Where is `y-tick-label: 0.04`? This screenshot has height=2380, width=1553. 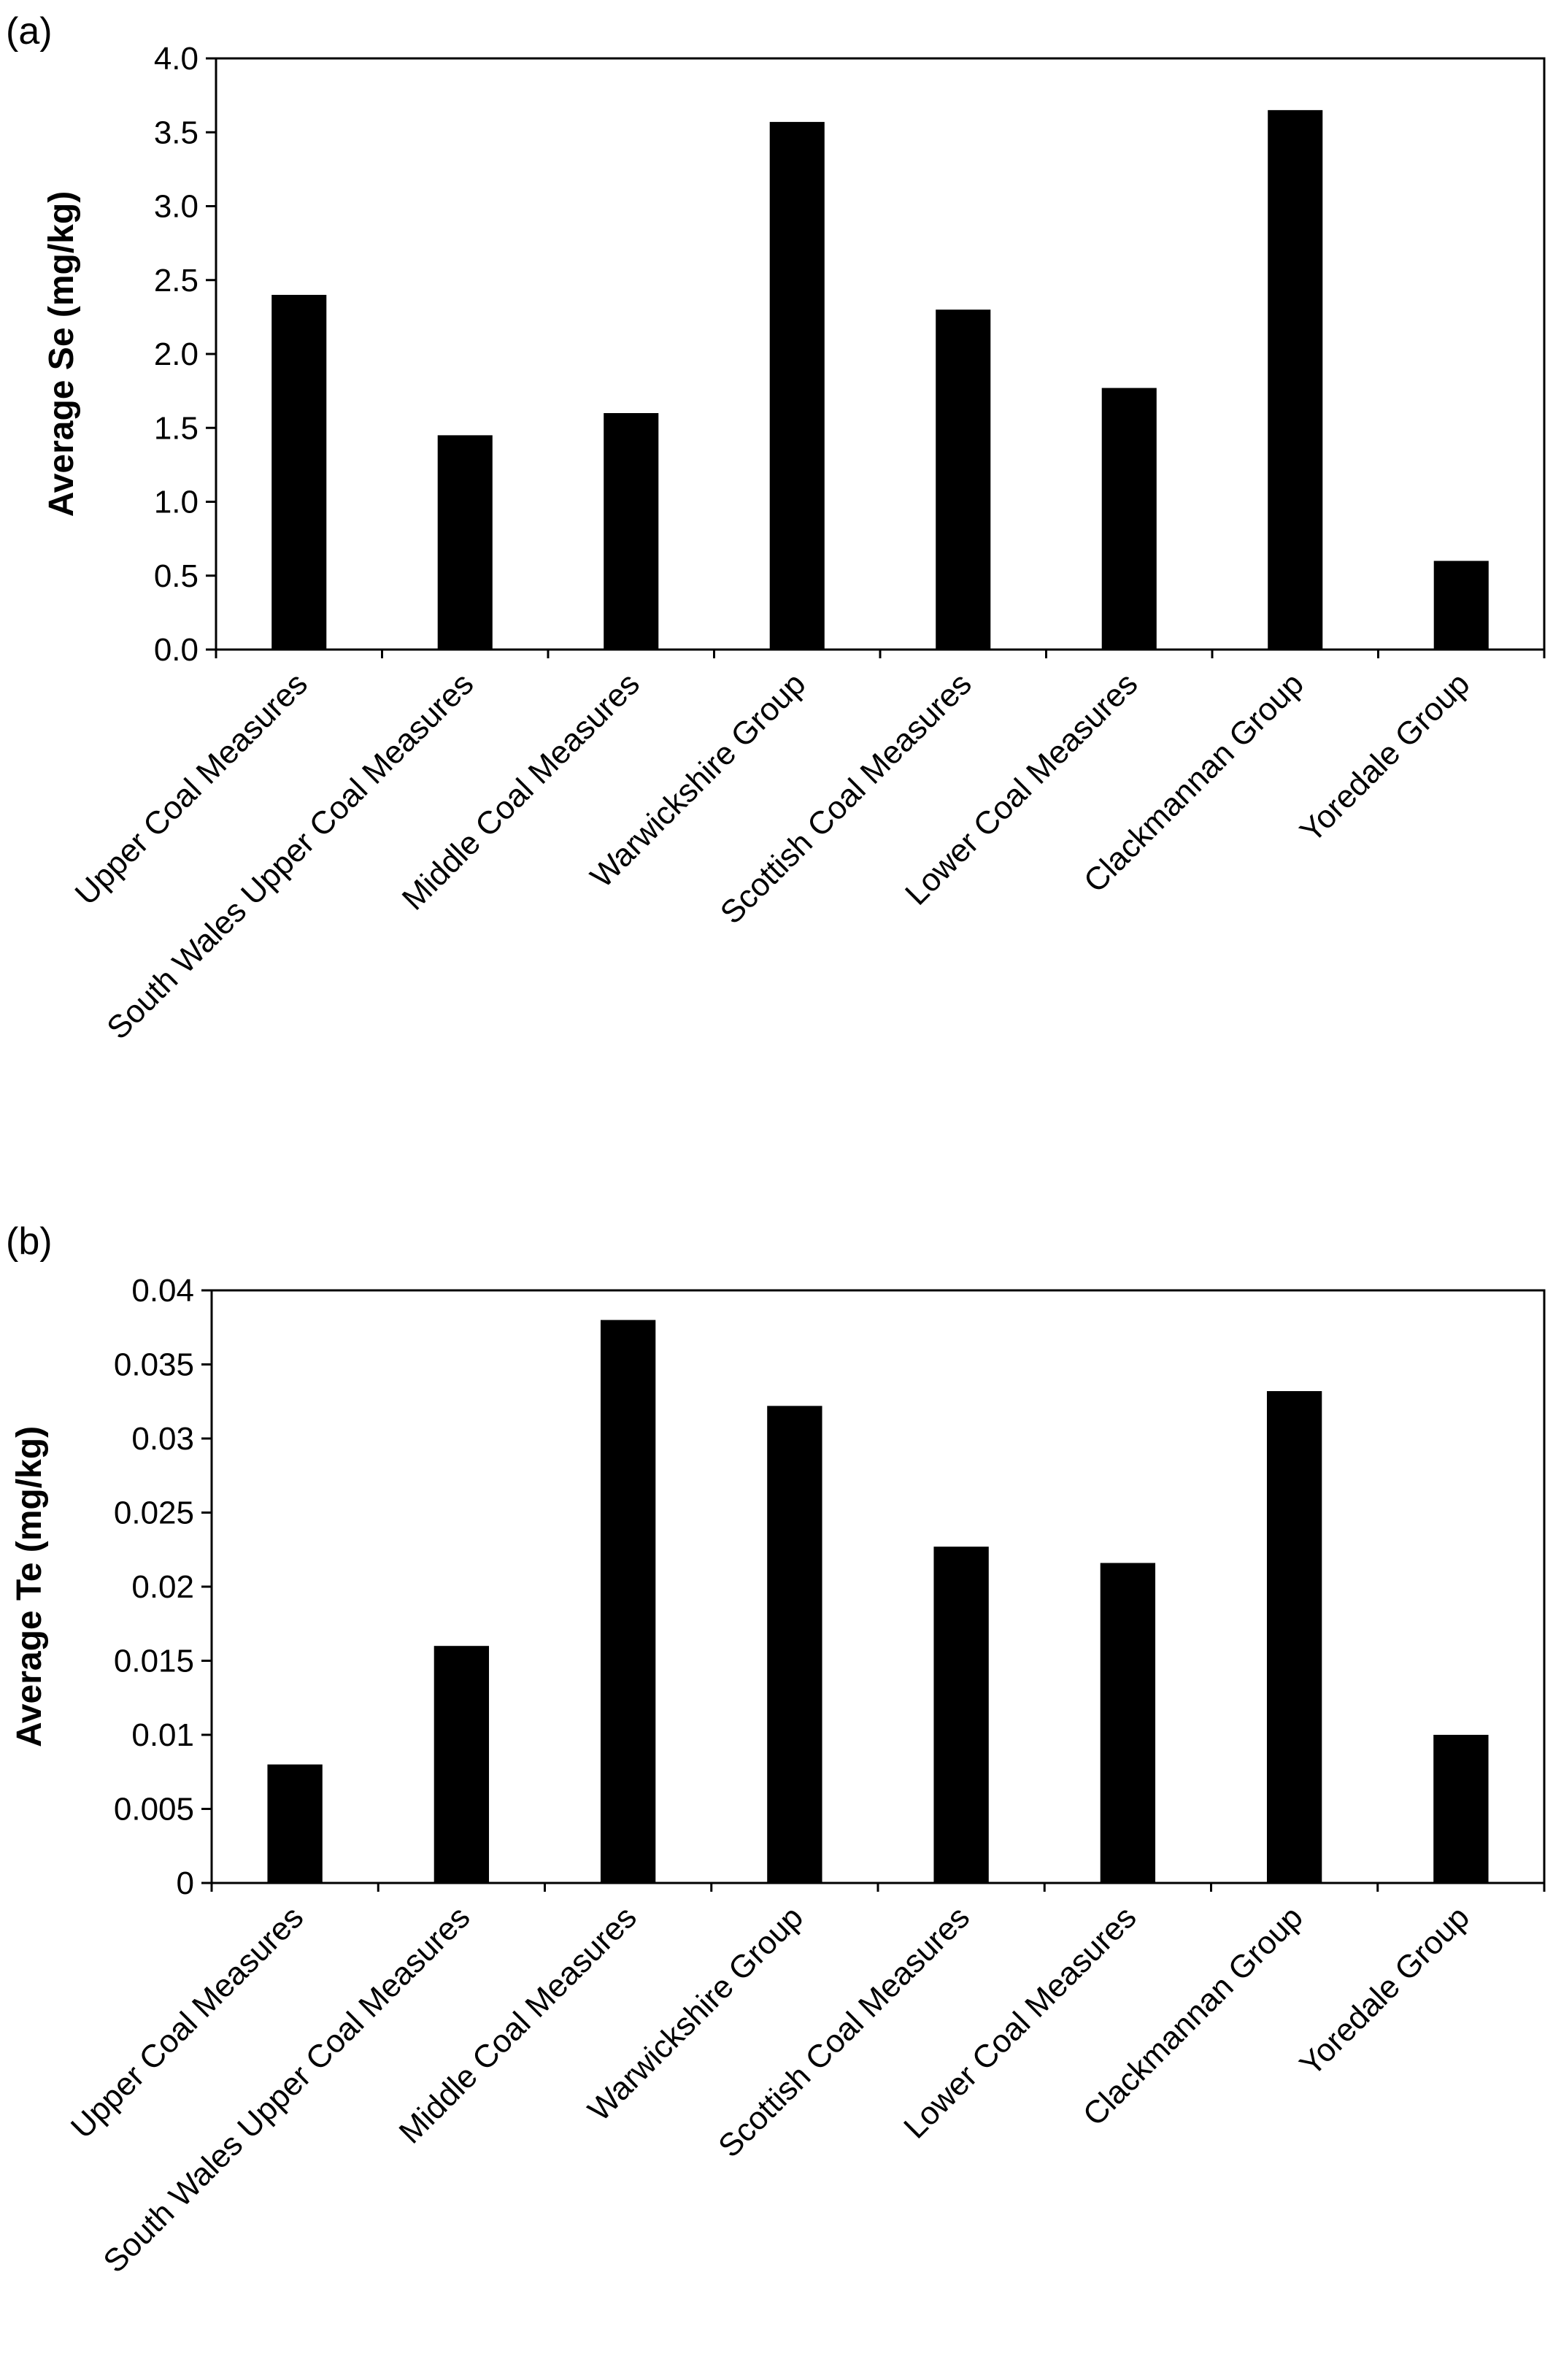 y-tick-label: 0.04 is located at coordinates (162, 1291).